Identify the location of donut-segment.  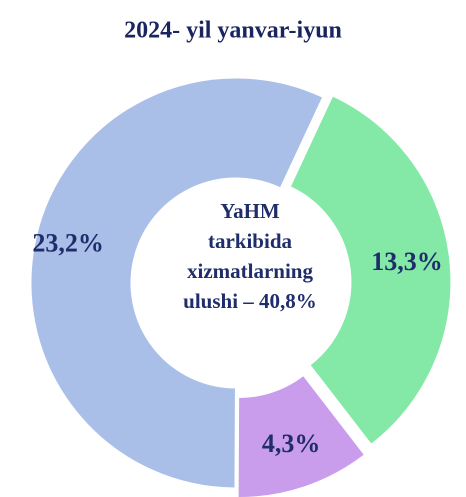
(301, 435).